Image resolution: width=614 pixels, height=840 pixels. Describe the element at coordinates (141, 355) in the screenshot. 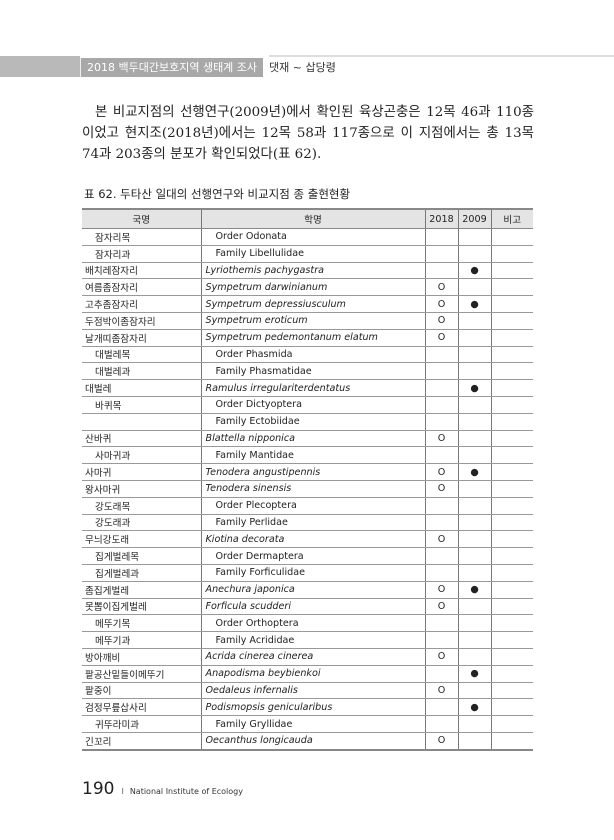

I see `korean-name-cell: 대벌레목` at that location.